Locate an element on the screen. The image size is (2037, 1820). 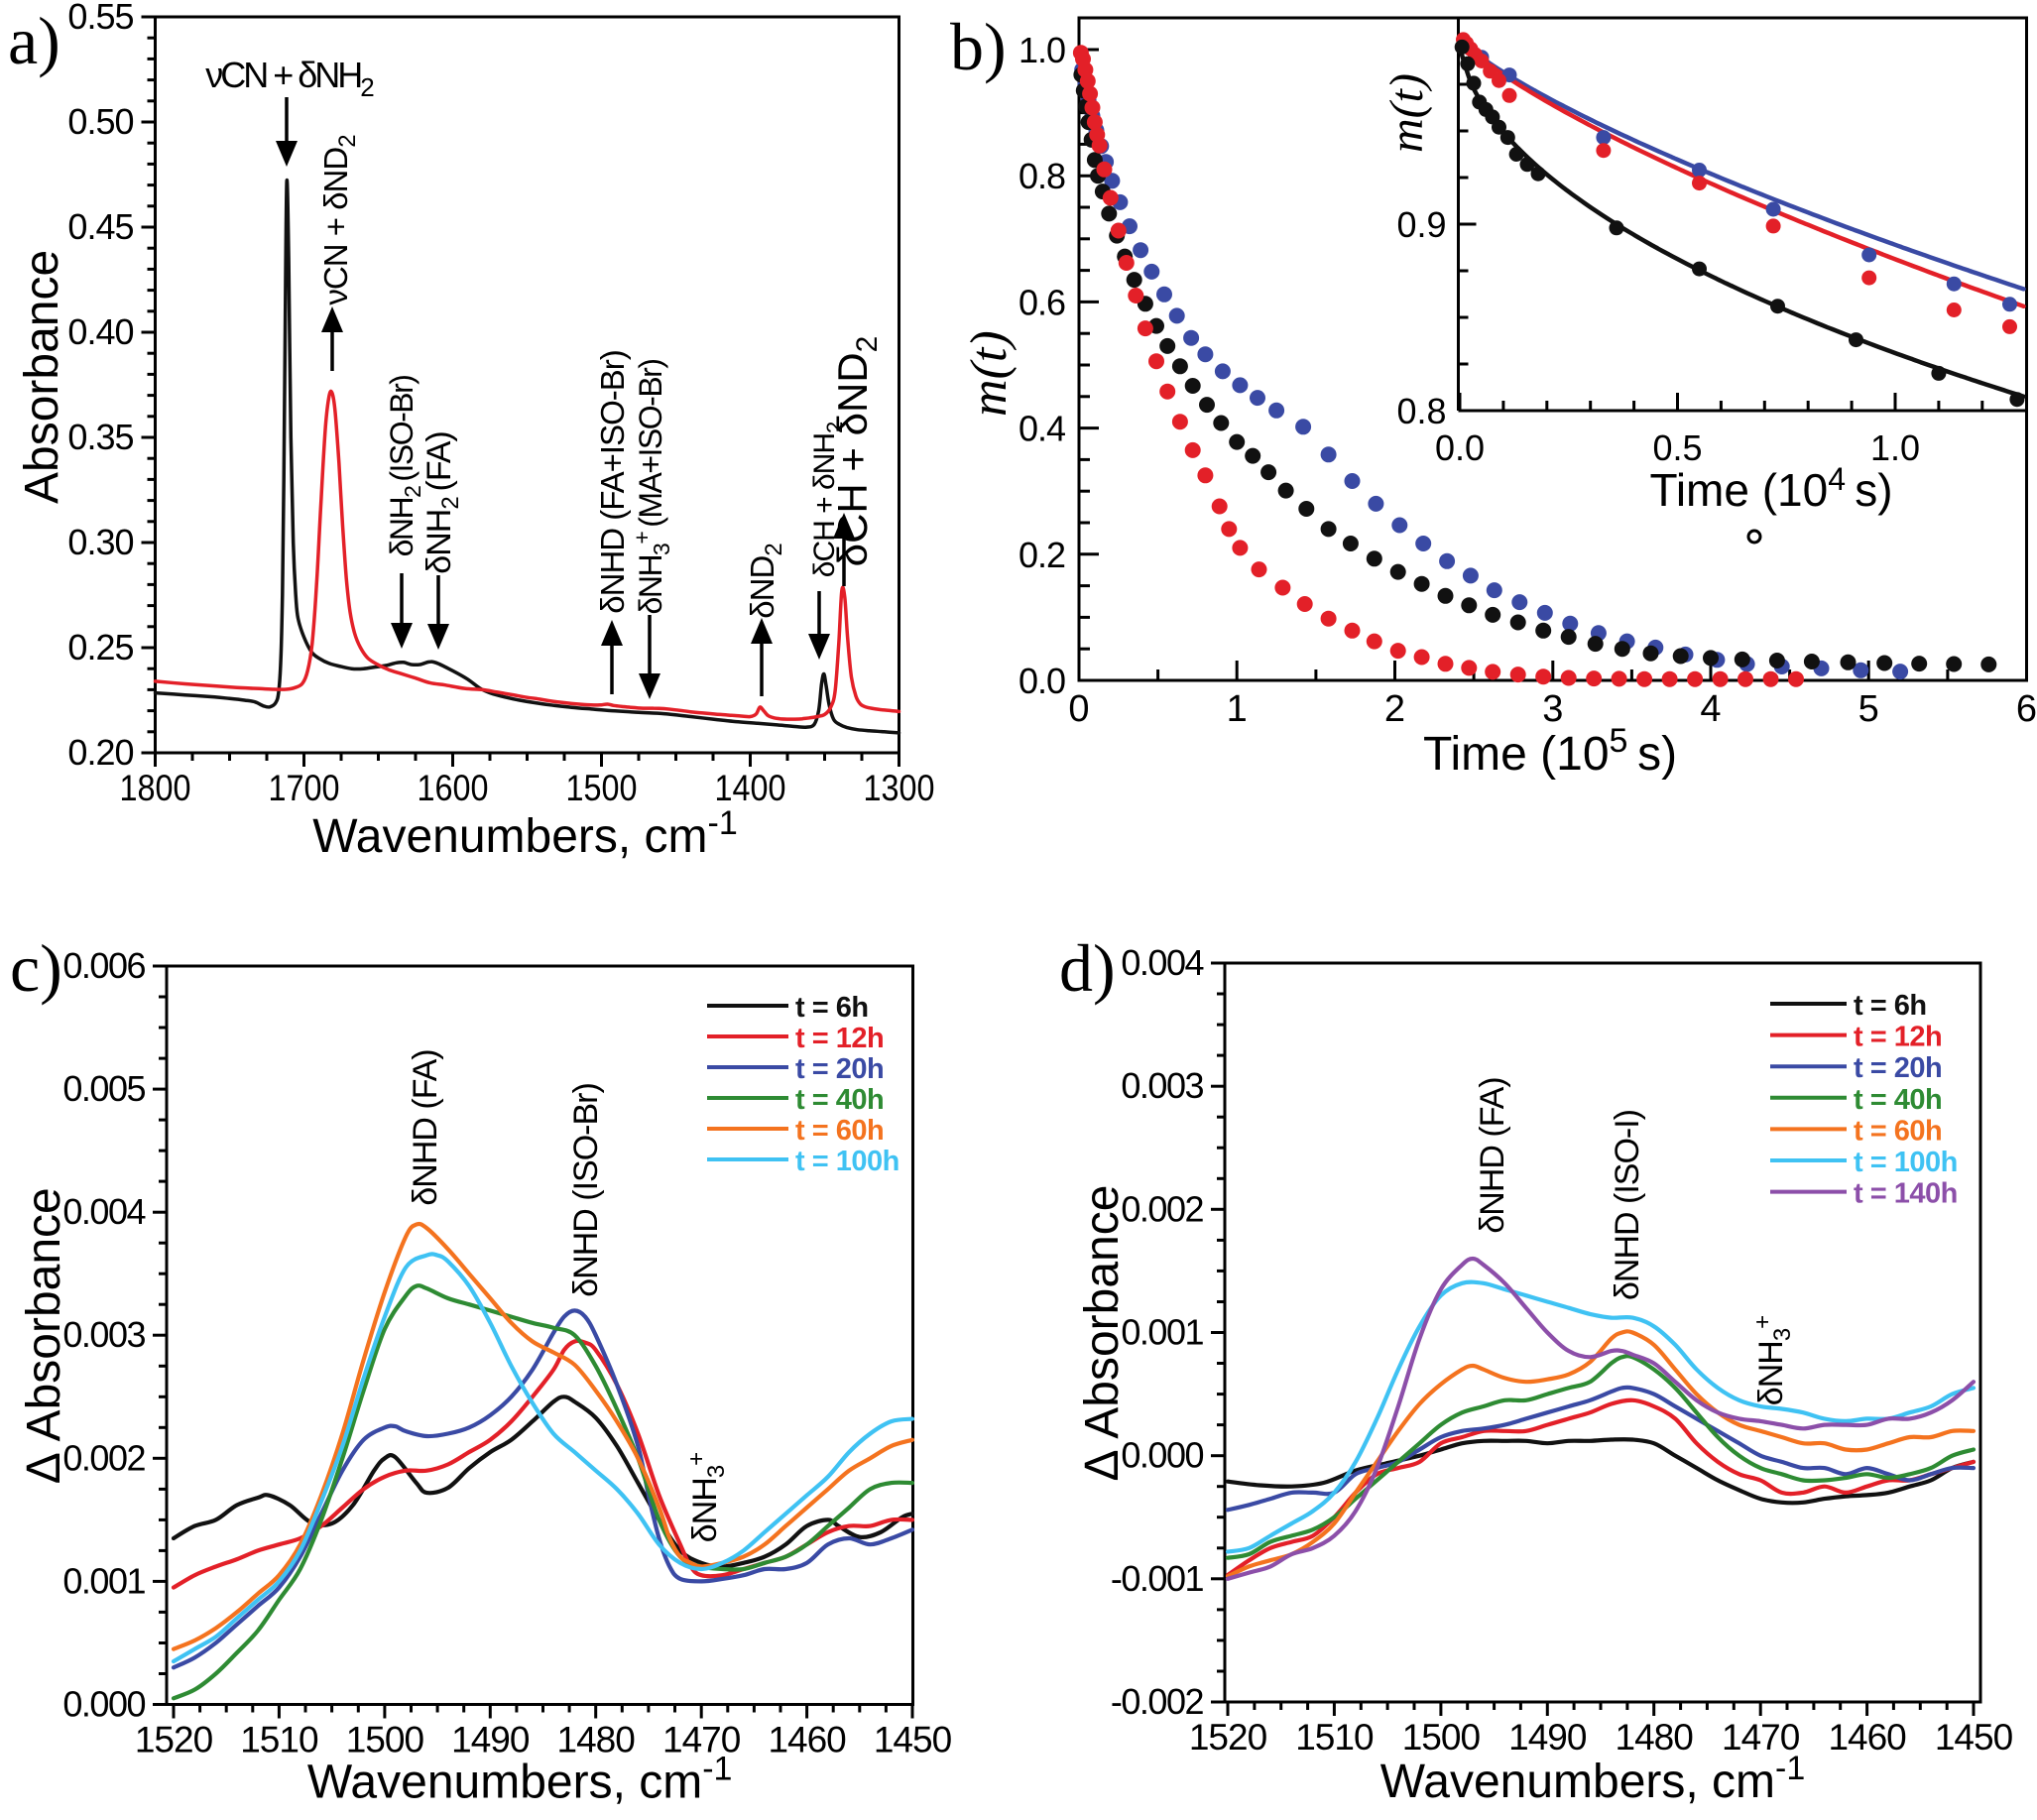
svg-text: Time (105 s) is located at coordinates (1550, 751).